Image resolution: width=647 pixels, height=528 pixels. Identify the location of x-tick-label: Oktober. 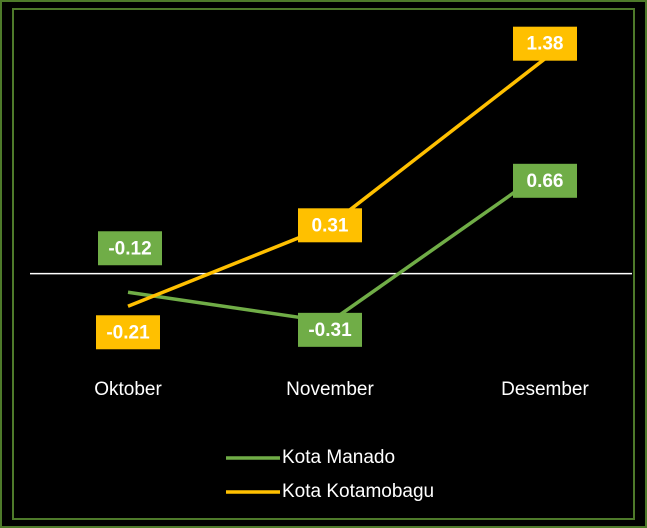
(128, 389).